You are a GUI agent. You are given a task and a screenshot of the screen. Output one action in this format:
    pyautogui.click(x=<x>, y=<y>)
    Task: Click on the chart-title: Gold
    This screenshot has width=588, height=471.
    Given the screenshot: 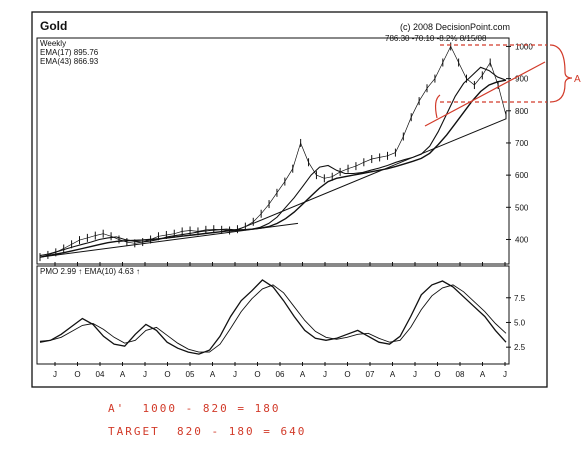 What is the action you would take?
    pyautogui.click(x=53, y=26)
    